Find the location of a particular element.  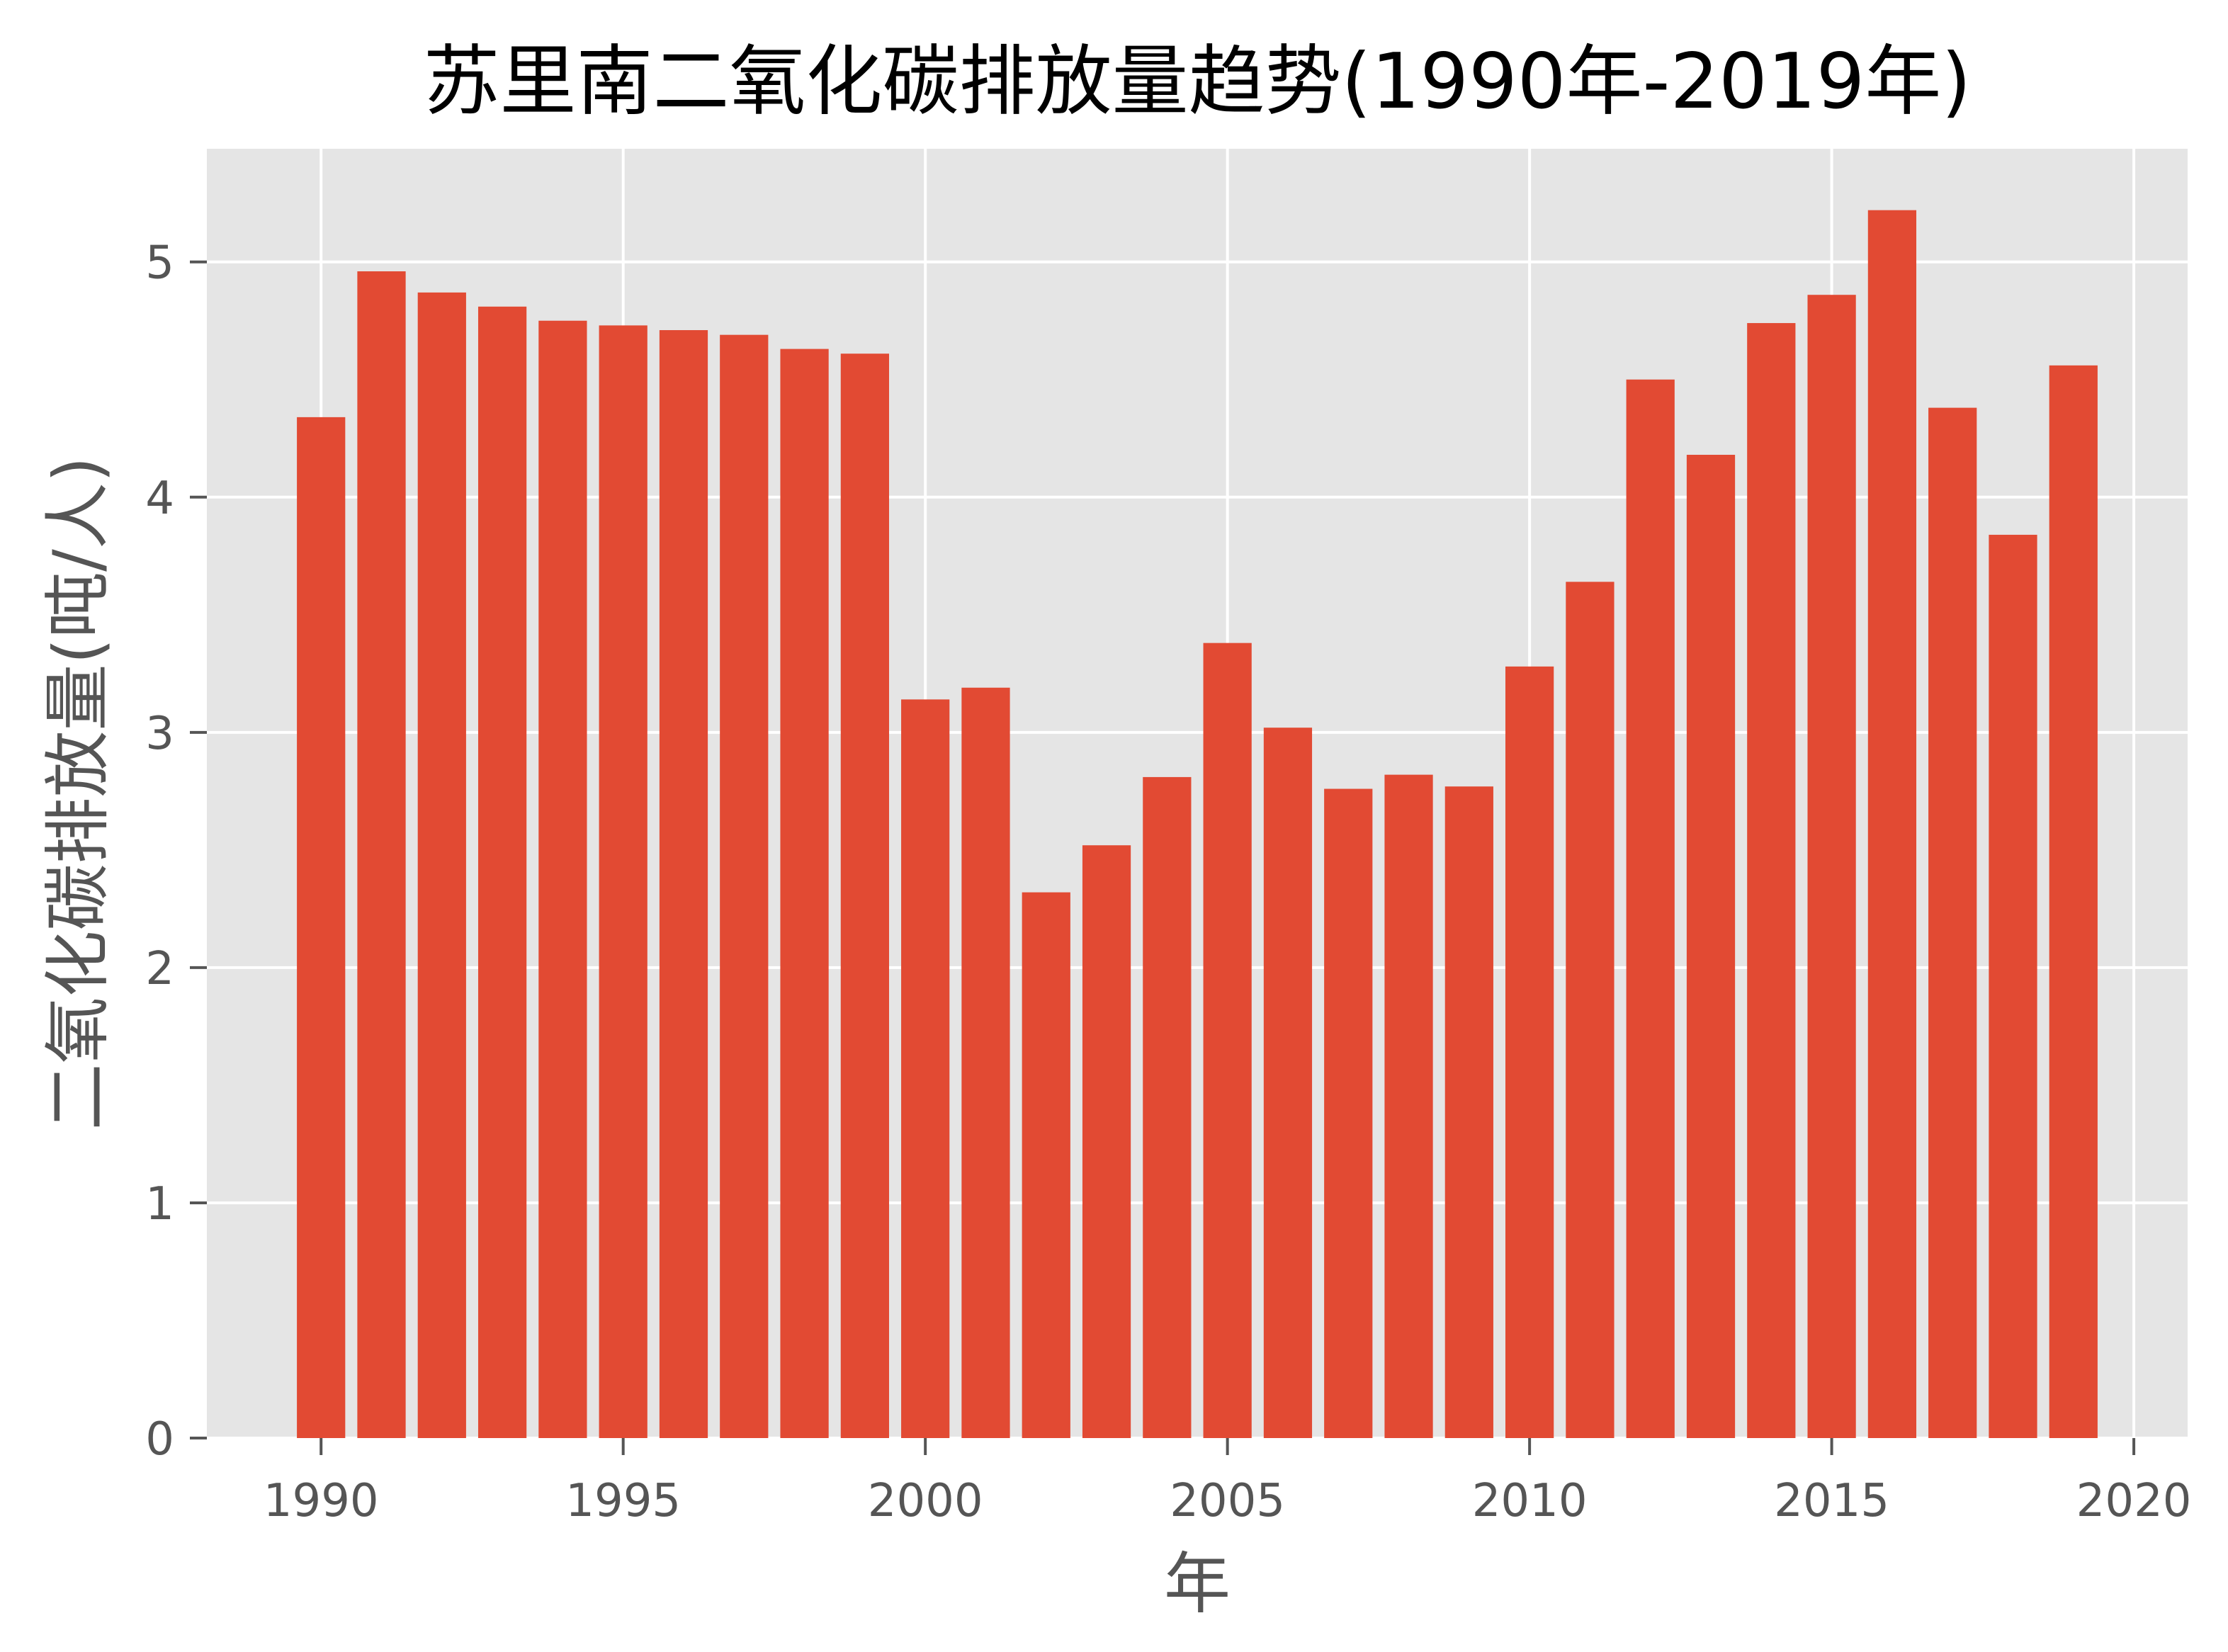

bar-1998 is located at coordinates (804, 894).